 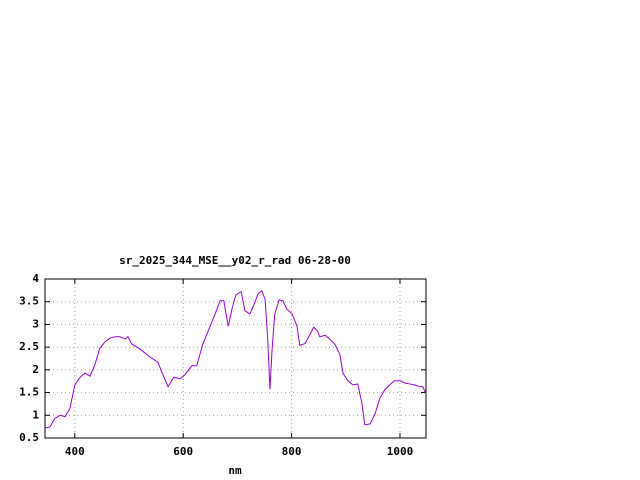 What do you see at coordinates (29, 437) in the screenshot?
I see `y-tick-label: 0.5` at bounding box center [29, 437].